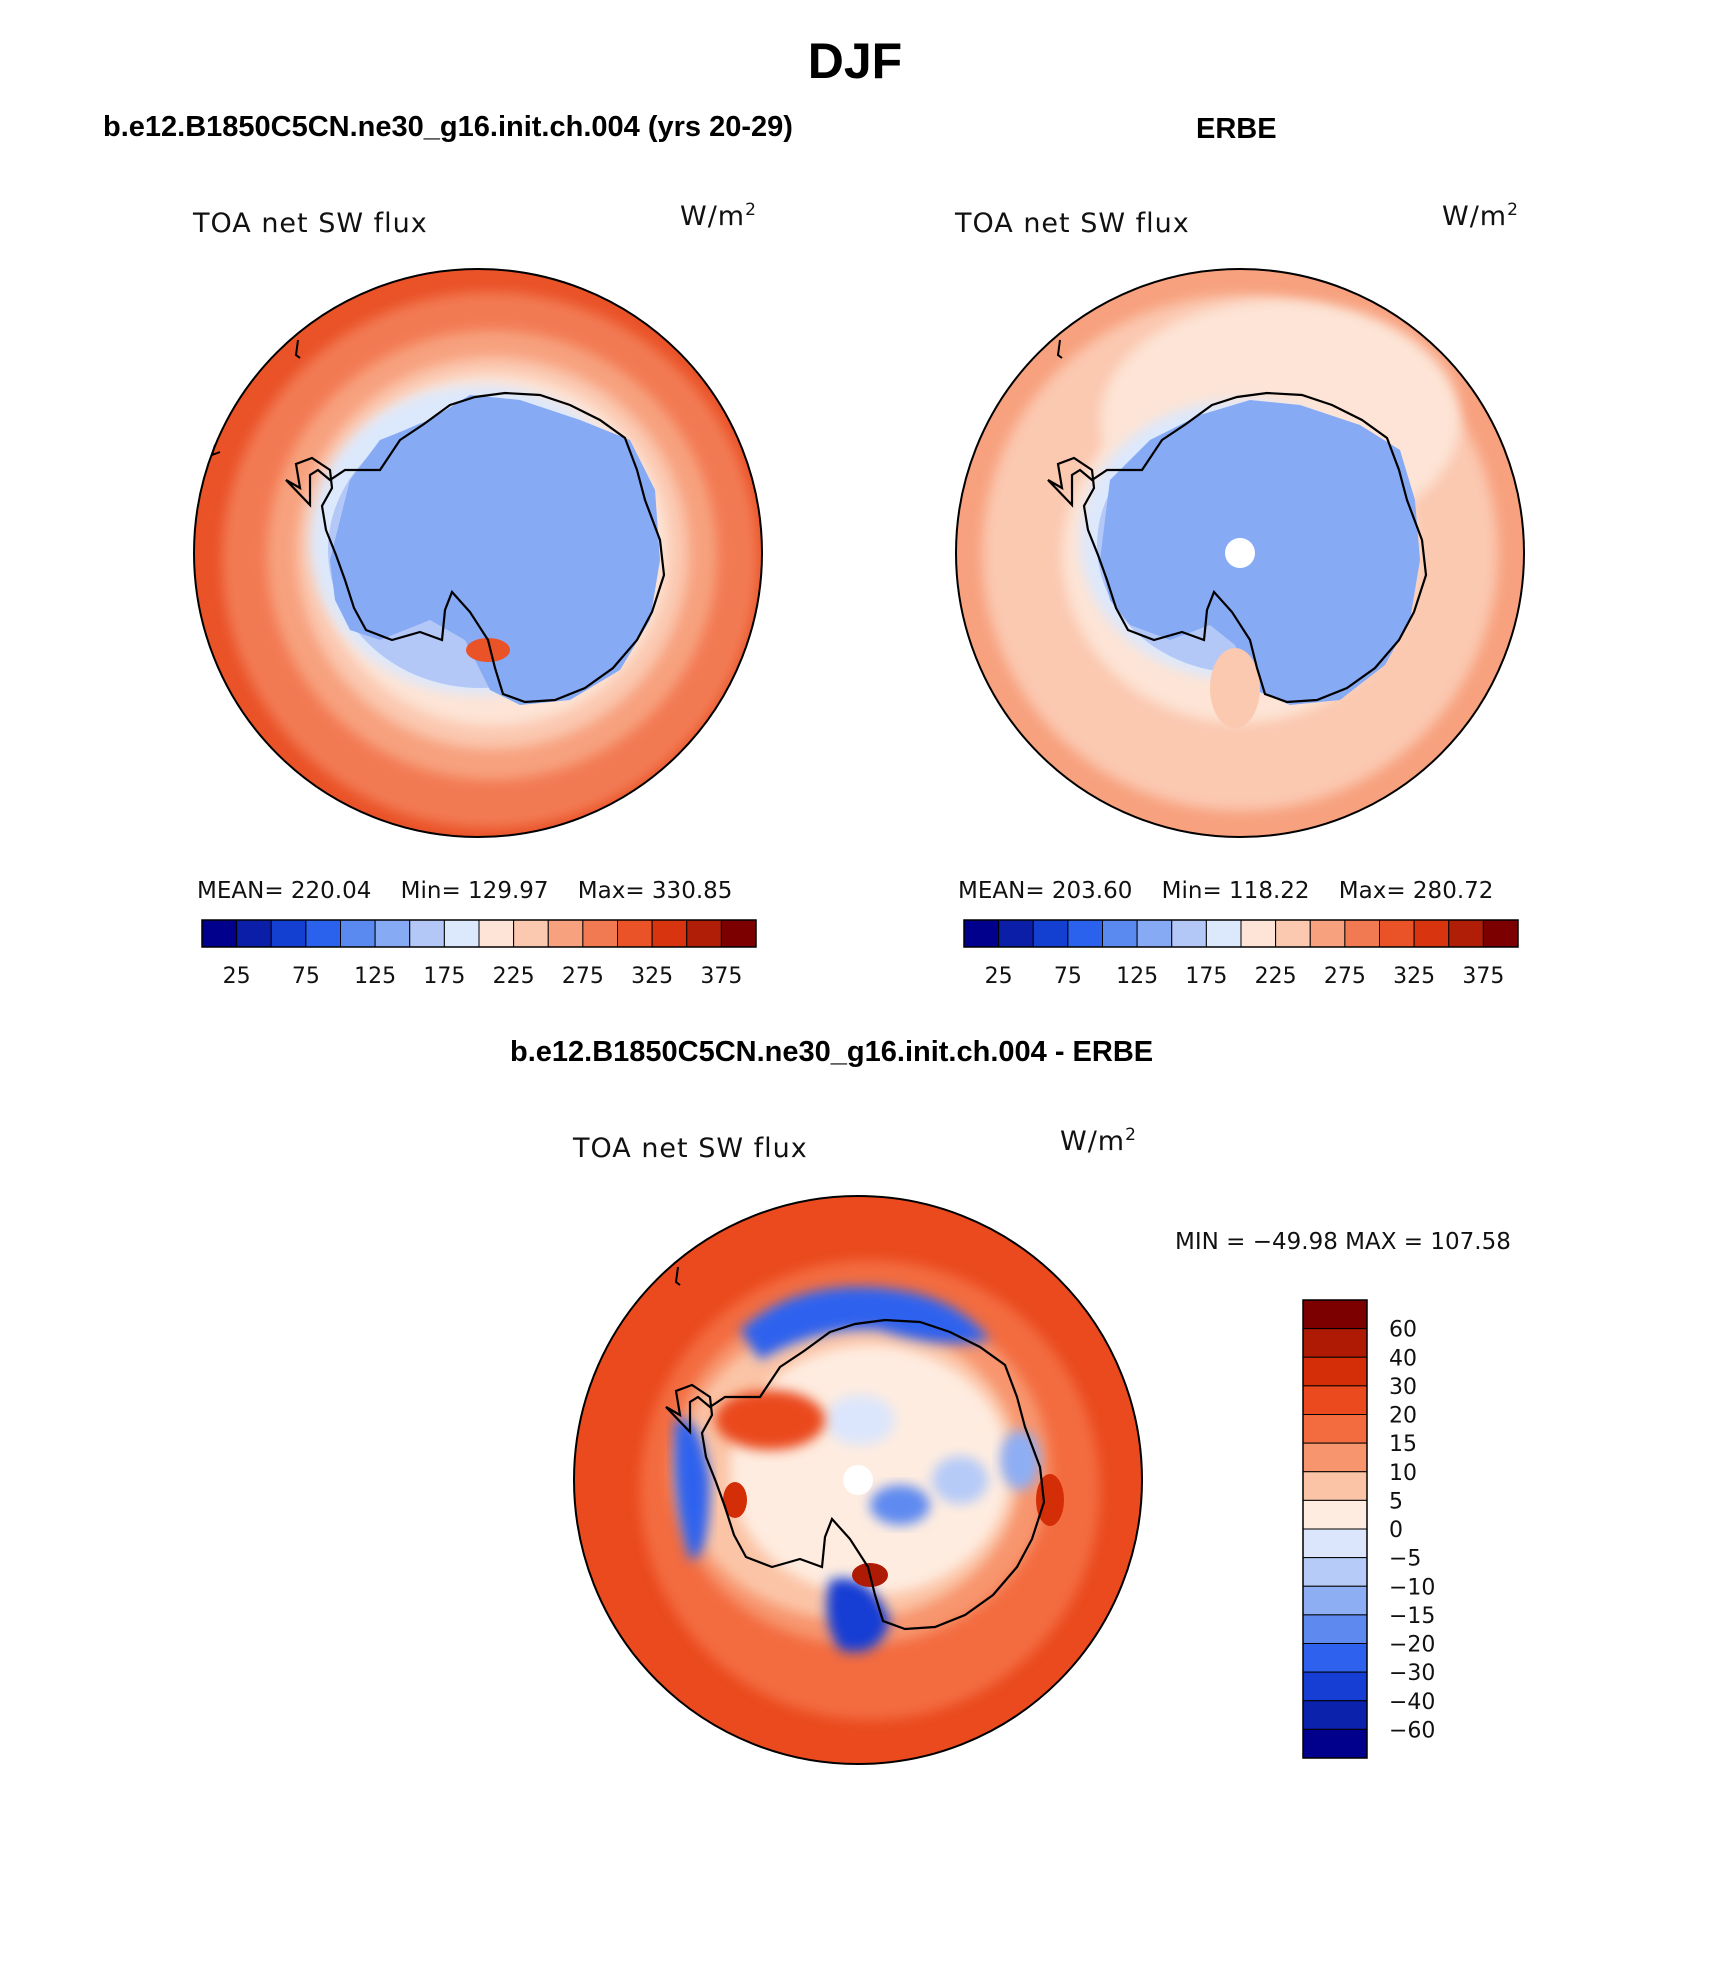 This screenshot has height=1972, width=1710. Describe the element at coordinates (1403, 1416) in the screenshot. I see `diff-colorbar-tick-label: 20` at that location.